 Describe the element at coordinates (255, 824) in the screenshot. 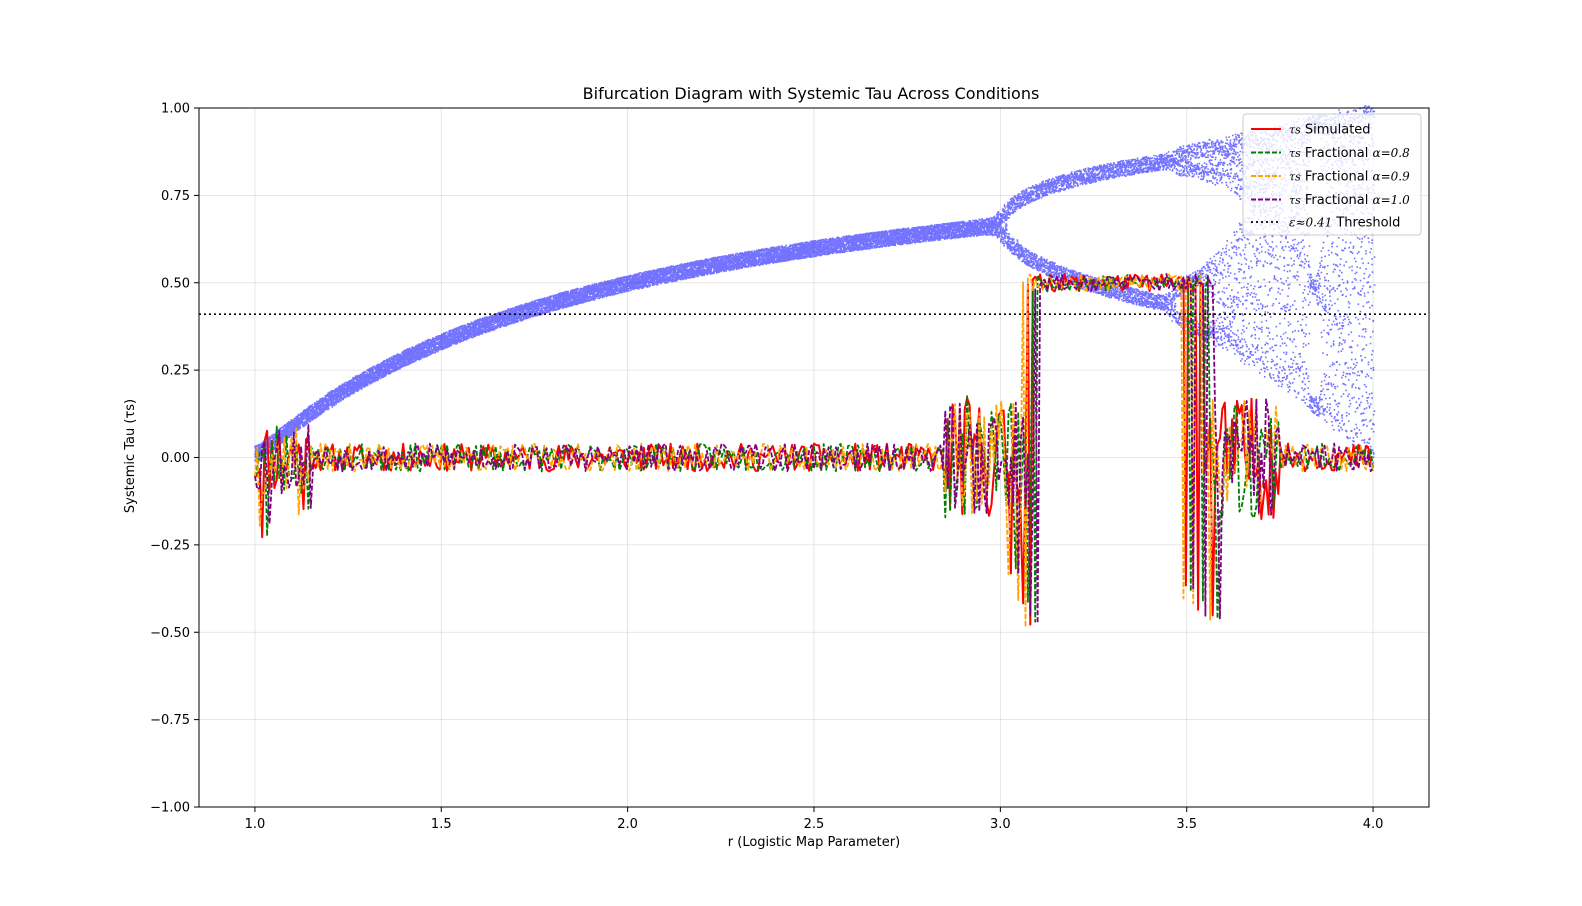

I see `x-tick-label: 1.0` at that location.